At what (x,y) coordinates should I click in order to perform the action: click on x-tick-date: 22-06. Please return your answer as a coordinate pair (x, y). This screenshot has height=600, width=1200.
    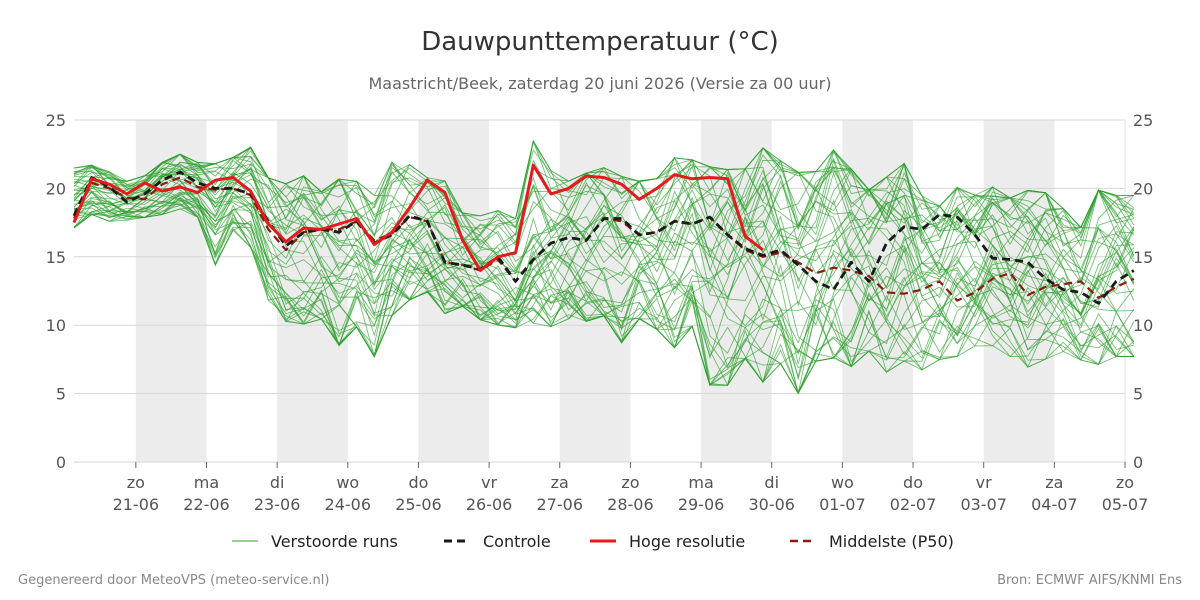
    Looking at the image, I should click on (206, 504).